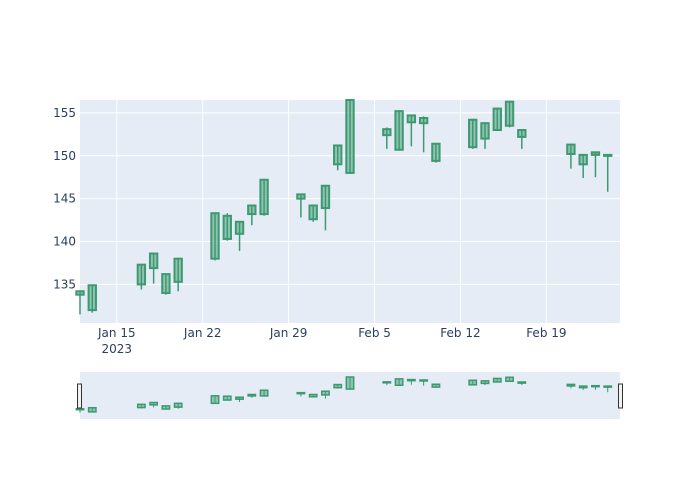 This screenshot has width=700, height=504. What do you see at coordinates (64, 284) in the screenshot?
I see `y-tick-label: 135` at bounding box center [64, 284].